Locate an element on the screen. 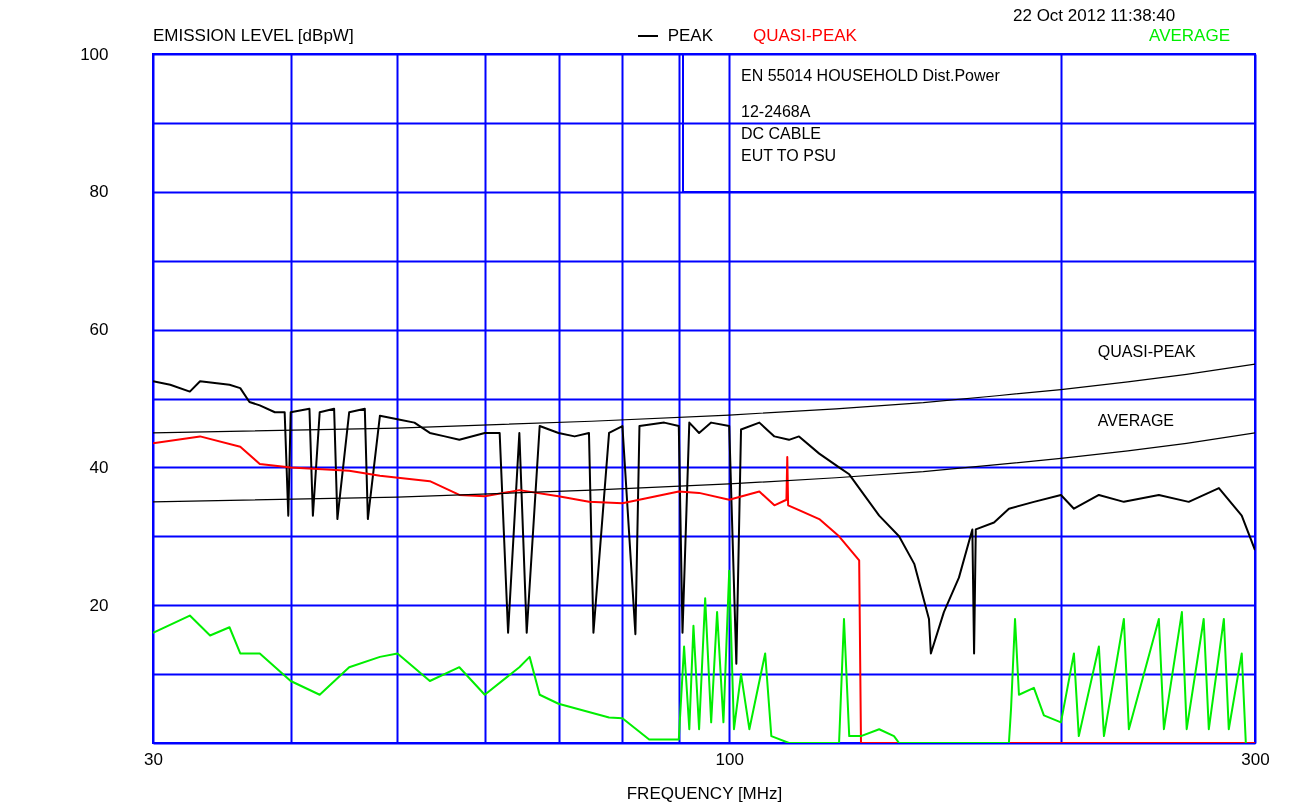 The width and height of the screenshot is (1298, 807). series-label: QUASI-PEAK is located at coordinates (1146, 351).